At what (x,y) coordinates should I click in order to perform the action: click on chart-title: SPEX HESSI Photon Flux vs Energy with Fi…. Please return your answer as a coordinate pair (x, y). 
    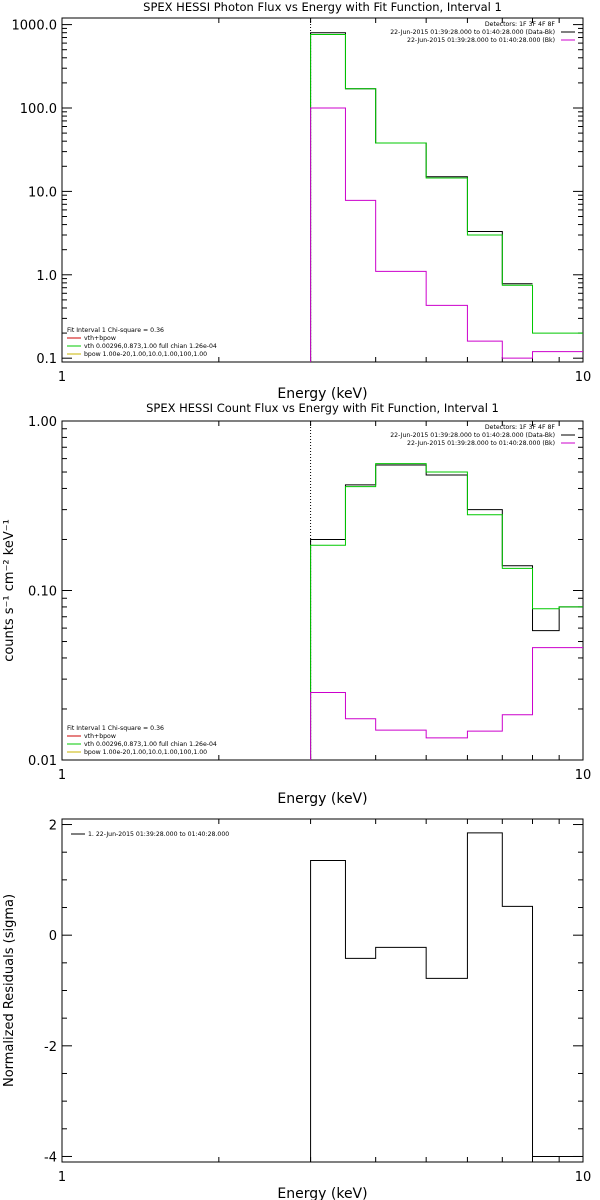
    Looking at the image, I should click on (322, 7).